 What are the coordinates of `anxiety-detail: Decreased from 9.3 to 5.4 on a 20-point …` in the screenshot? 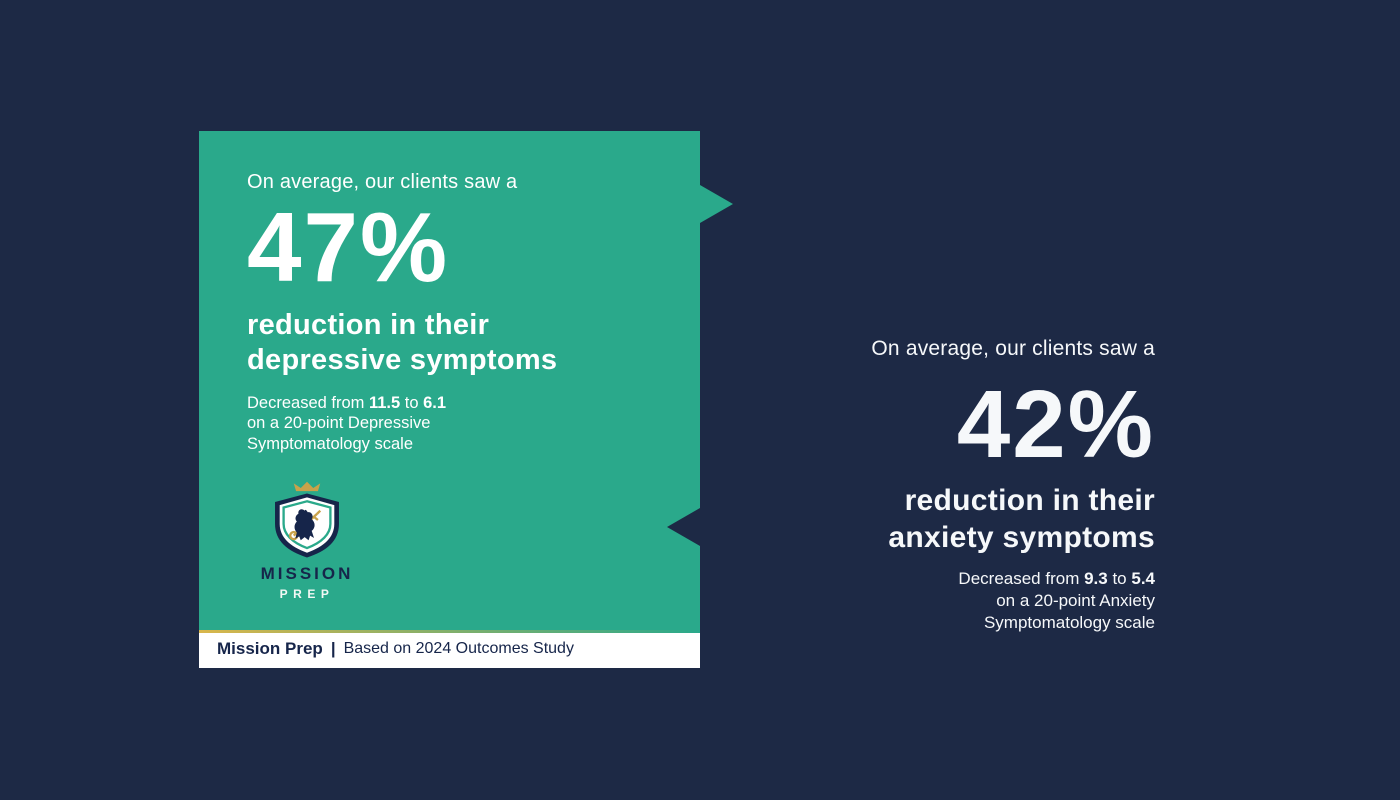 It's located at (915, 601).